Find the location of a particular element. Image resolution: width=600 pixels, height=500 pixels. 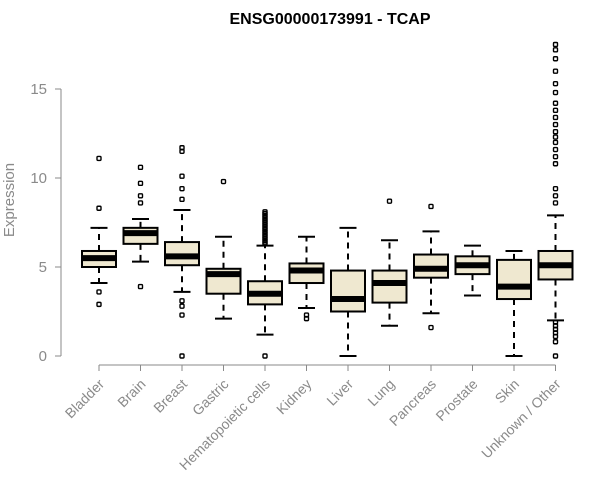

x-tick-label: Lung is located at coordinates (380, 392).